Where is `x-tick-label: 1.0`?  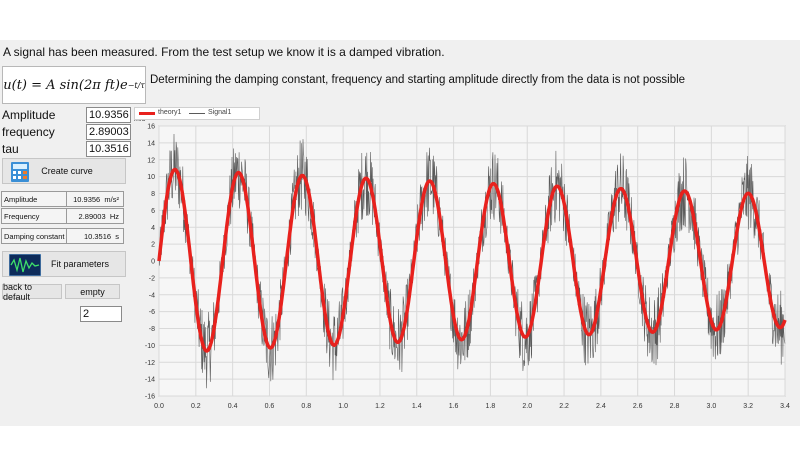
x-tick-label: 1.0 is located at coordinates (343, 406).